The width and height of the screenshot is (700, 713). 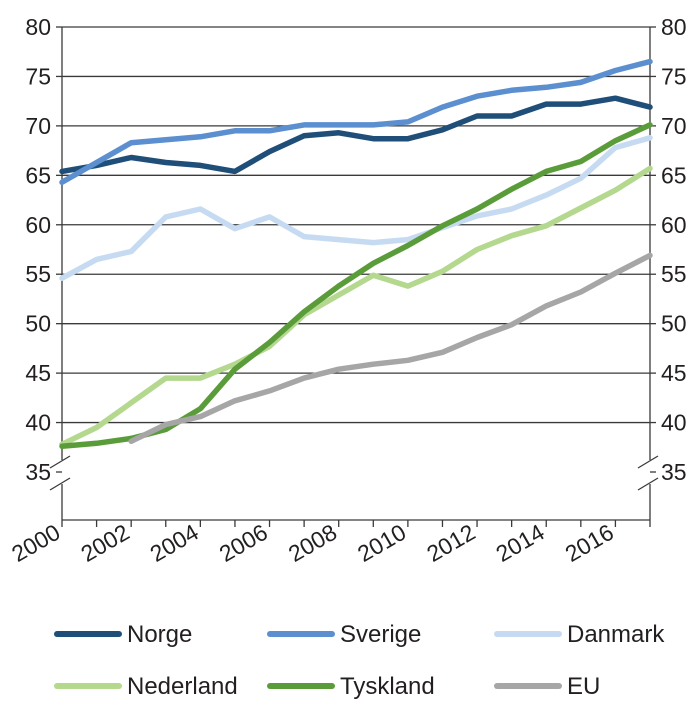 What do you see at coordinates (674, 472) in the screenshot?
I see `y-tick-label-right: 35` at bounding box center [674, 472].